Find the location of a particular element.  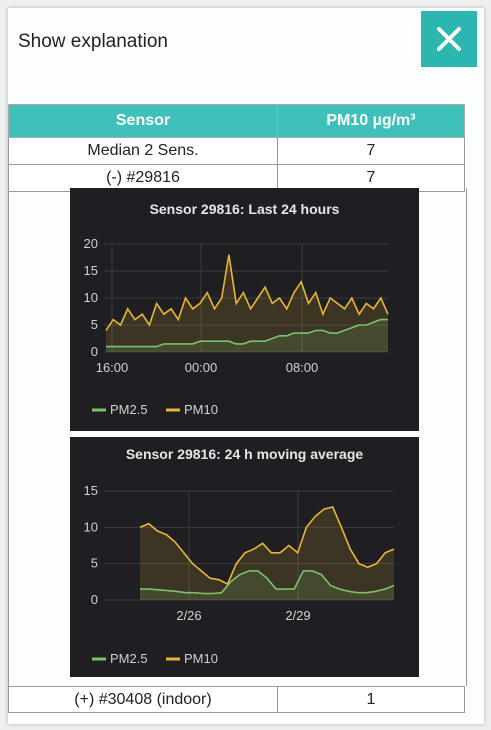

column-header-pm10: PM10 µg/m³ is located at coordinates (371, 121).